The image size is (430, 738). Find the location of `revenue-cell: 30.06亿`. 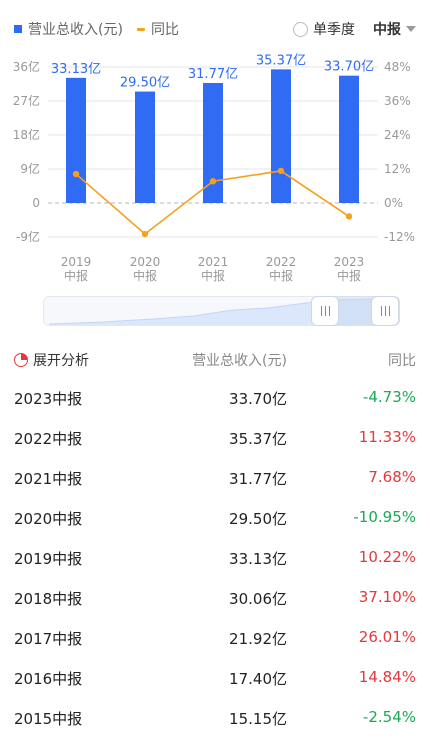

revenue-cell: 30.06亿 is located at coordinates (258, 599).